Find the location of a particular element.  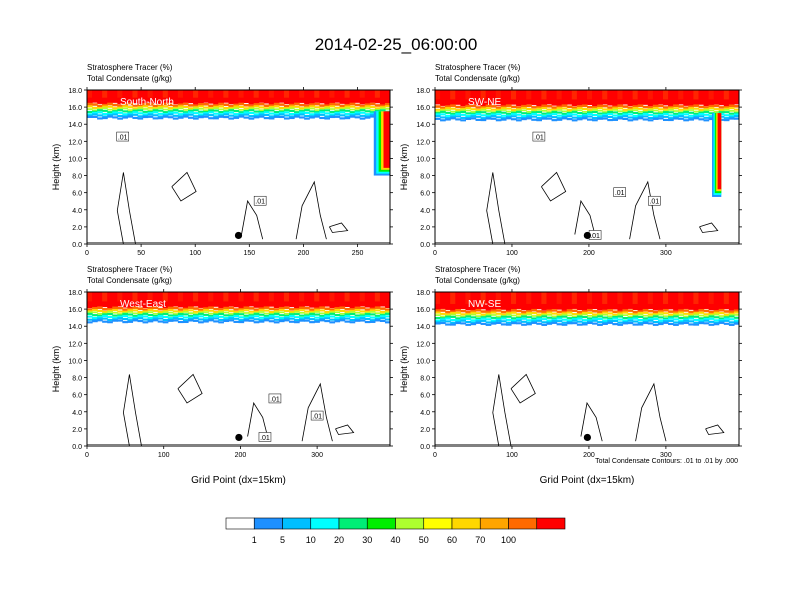

plot-frame is located at coordinates (587, 369).